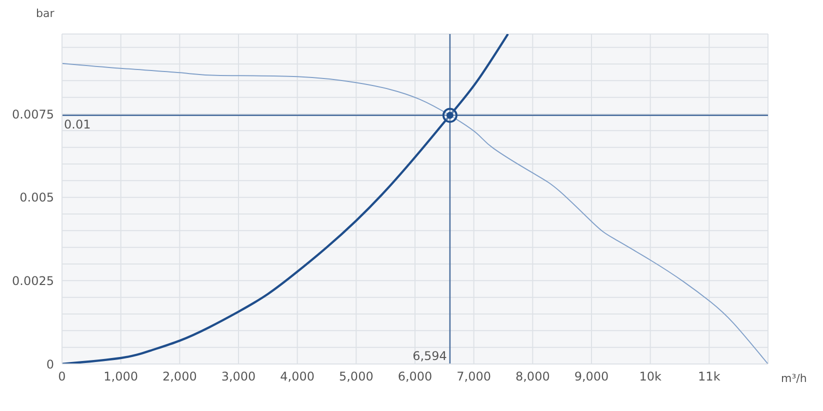 The height and width of the screenshot is (411, 823). What do you see at coordinates (709, 377) in the screenshot?
I see `x-tick-label: 11k` at bounding box center [709, 377].